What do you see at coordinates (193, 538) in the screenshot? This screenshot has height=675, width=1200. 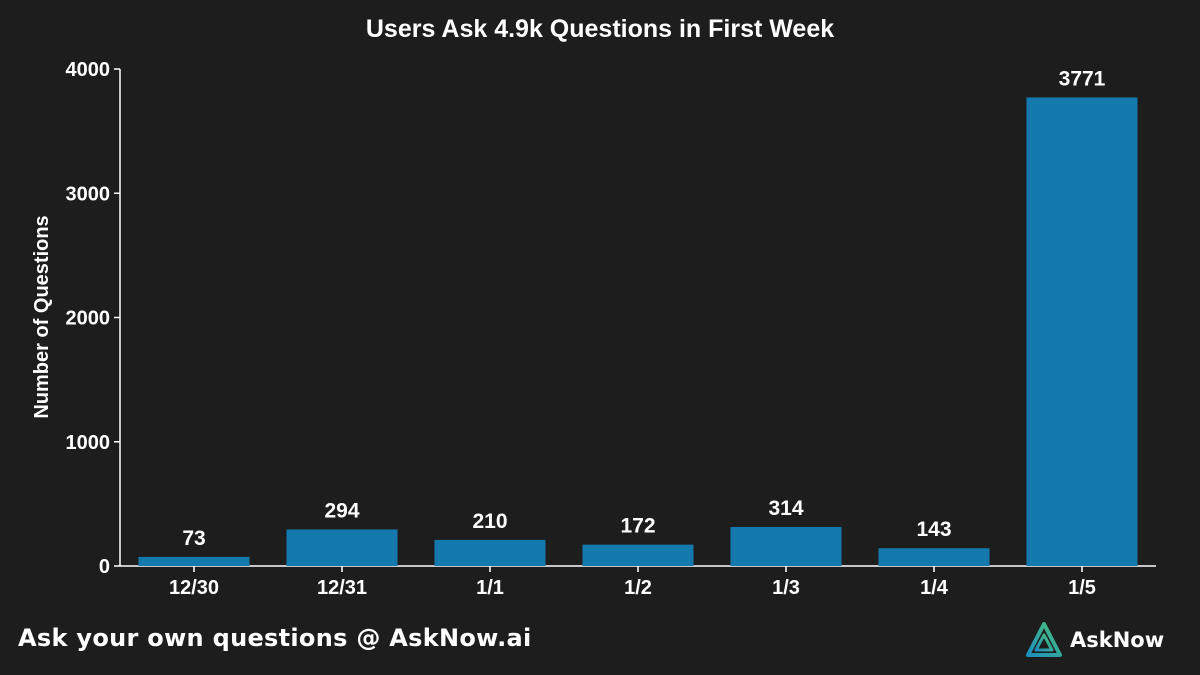 I see `data-label: 73` at bounding box center [193, 538].